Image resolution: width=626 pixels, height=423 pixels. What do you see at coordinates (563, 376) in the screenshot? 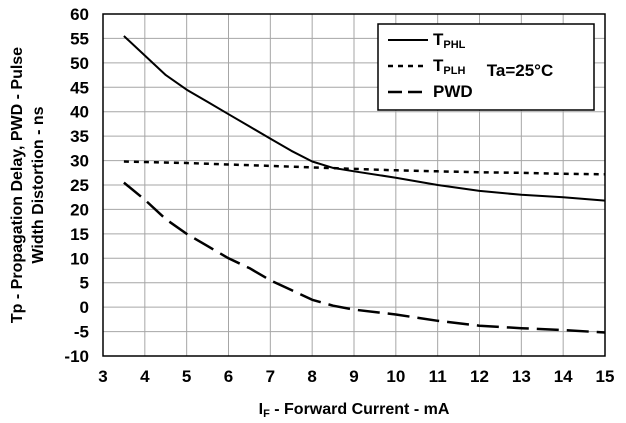
I see `x-tick-label: 14` at bounding box center [563, 376].